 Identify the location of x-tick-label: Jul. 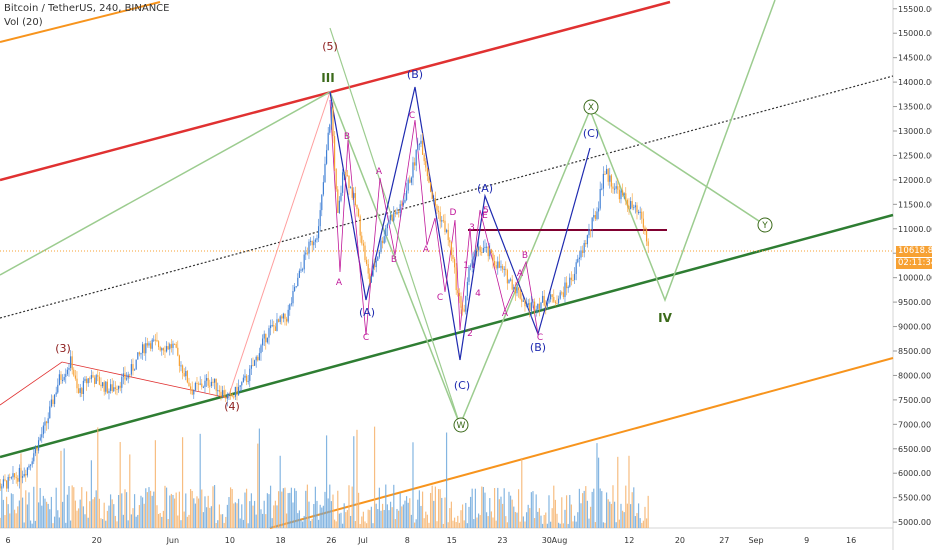
(362, 540).